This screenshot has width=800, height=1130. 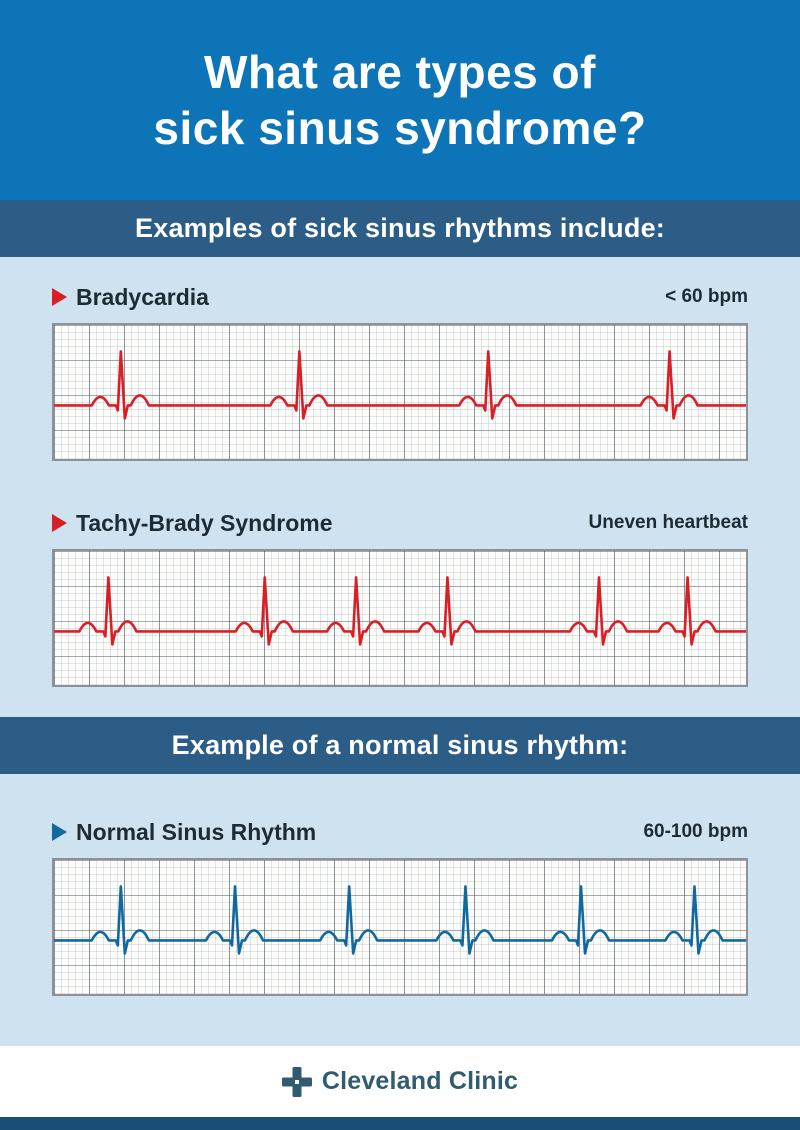 I want to click on section-band-sick-rhythms: Examples of sick sinus rhythms include:, so click(x=400, y=228).